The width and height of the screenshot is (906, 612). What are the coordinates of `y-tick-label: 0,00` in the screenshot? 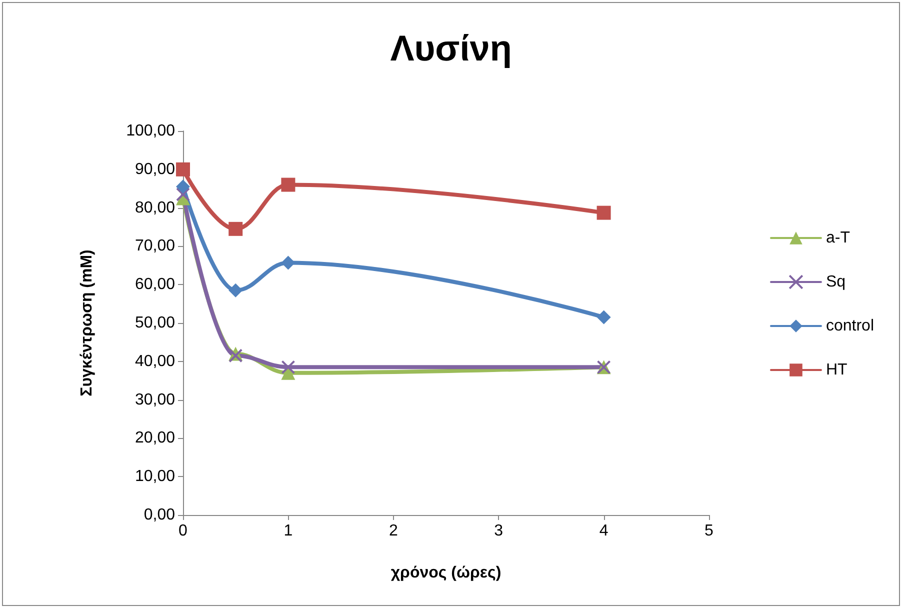 It's located at (160, 515).